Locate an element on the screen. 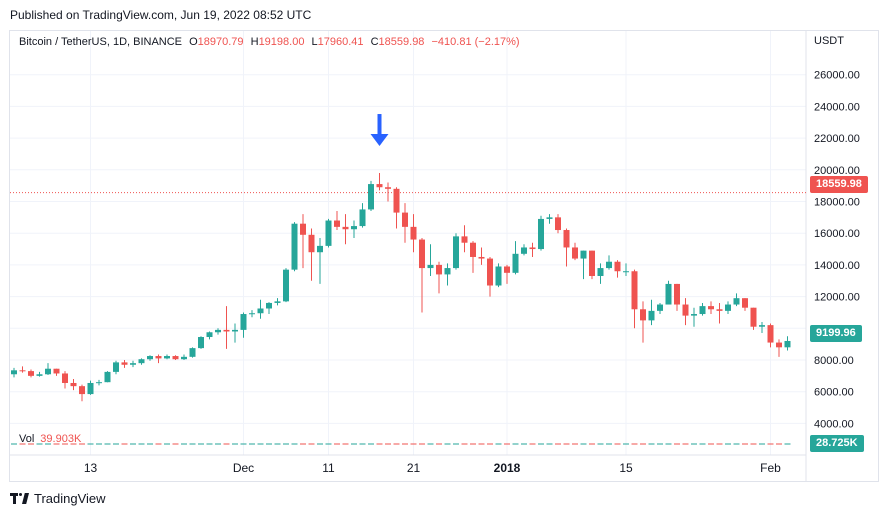 The width and height of the screenshot is (890, 518). footer-brand: TradingView is located at coordinates (58, 498).